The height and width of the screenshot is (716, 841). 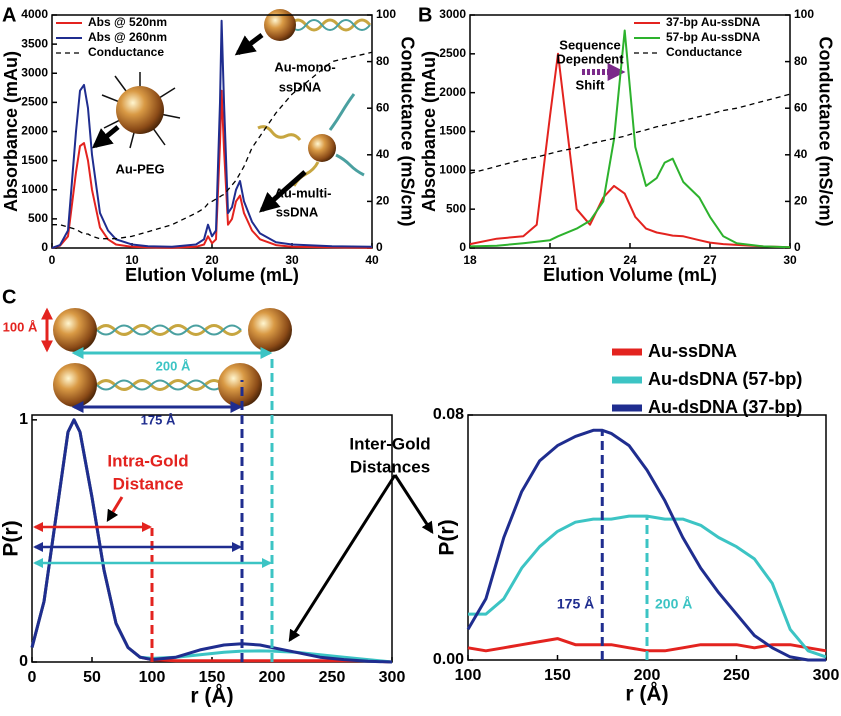 What do you see at coordinates (591, 84) in the screenshot?
I see `annotation: Shift` at bounding box center [591, 84].